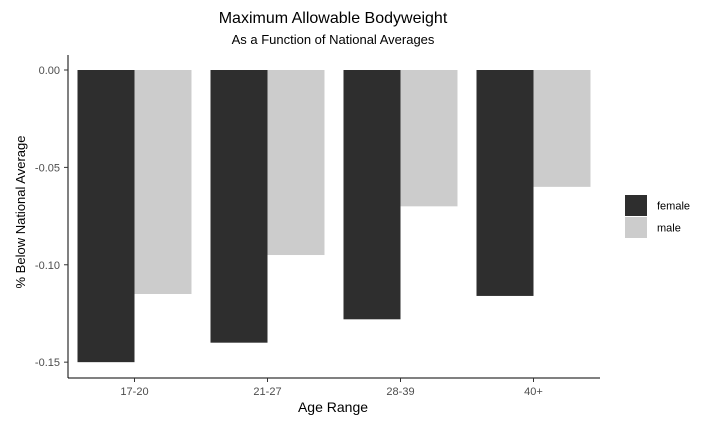 Image resolution: width=709 pixels, height=422 pixels. I want to click on x-tick-label: 40+, so click(533, 392).